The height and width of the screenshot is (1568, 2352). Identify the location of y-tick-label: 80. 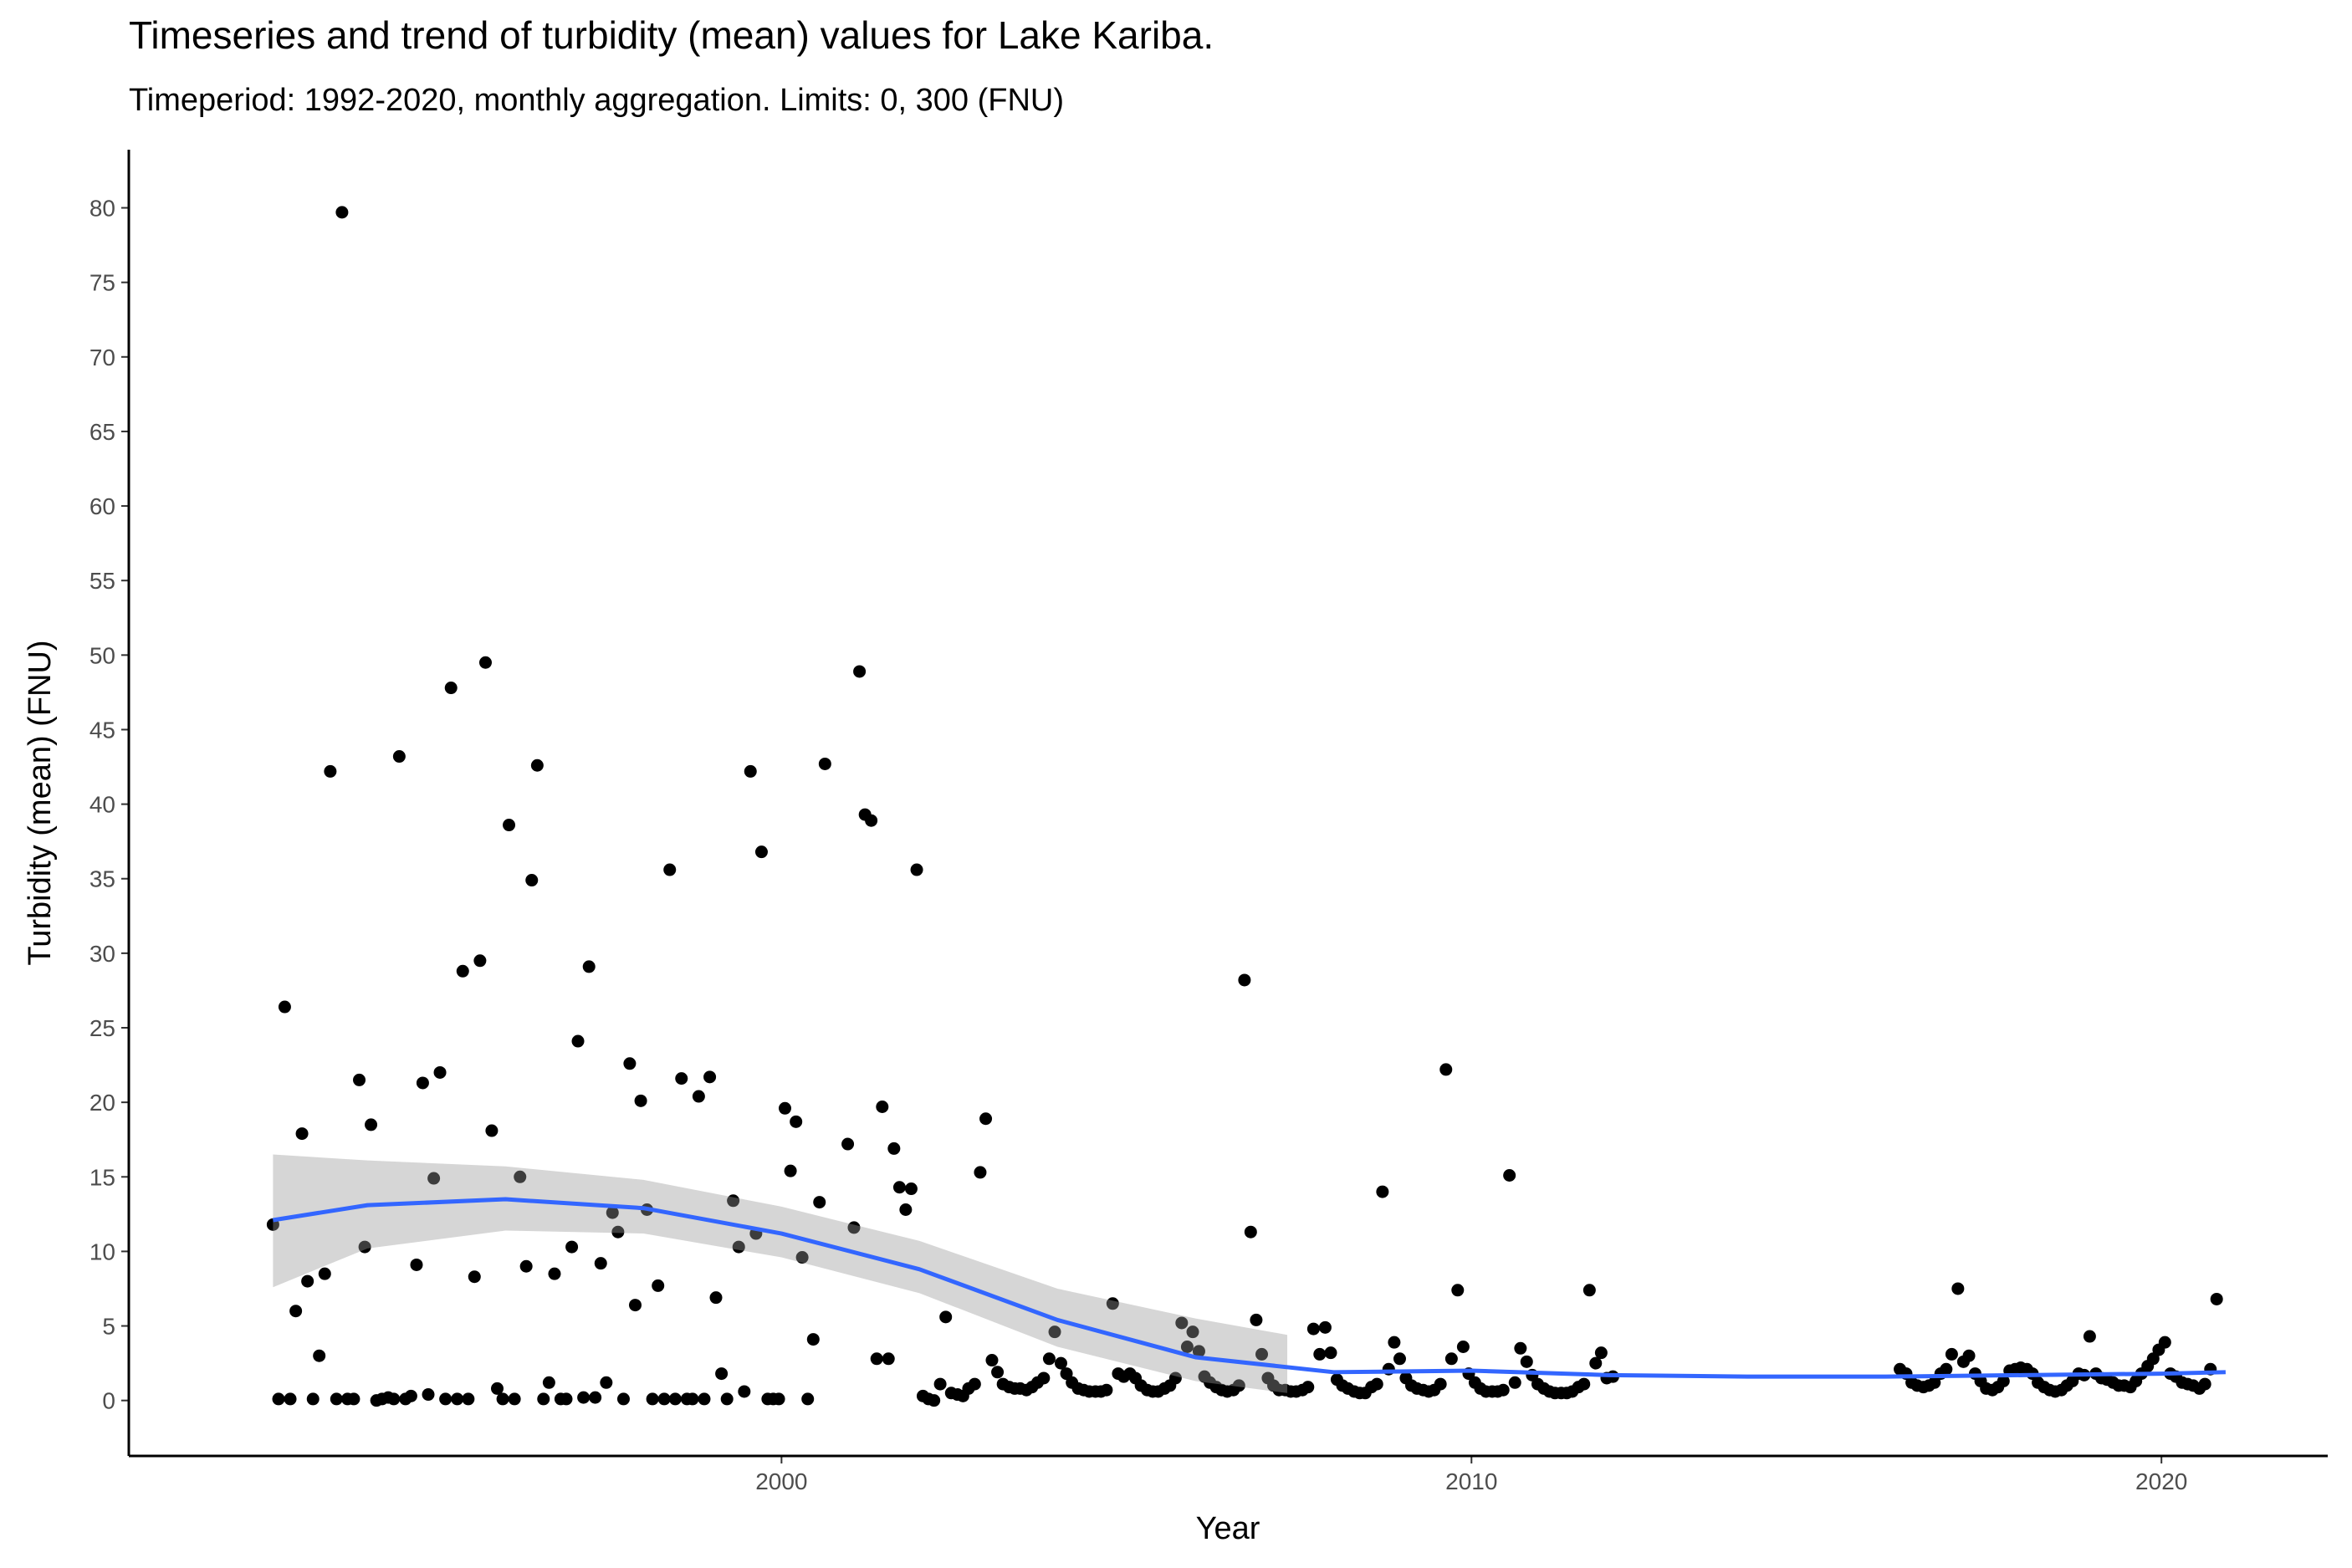
(102, 209).